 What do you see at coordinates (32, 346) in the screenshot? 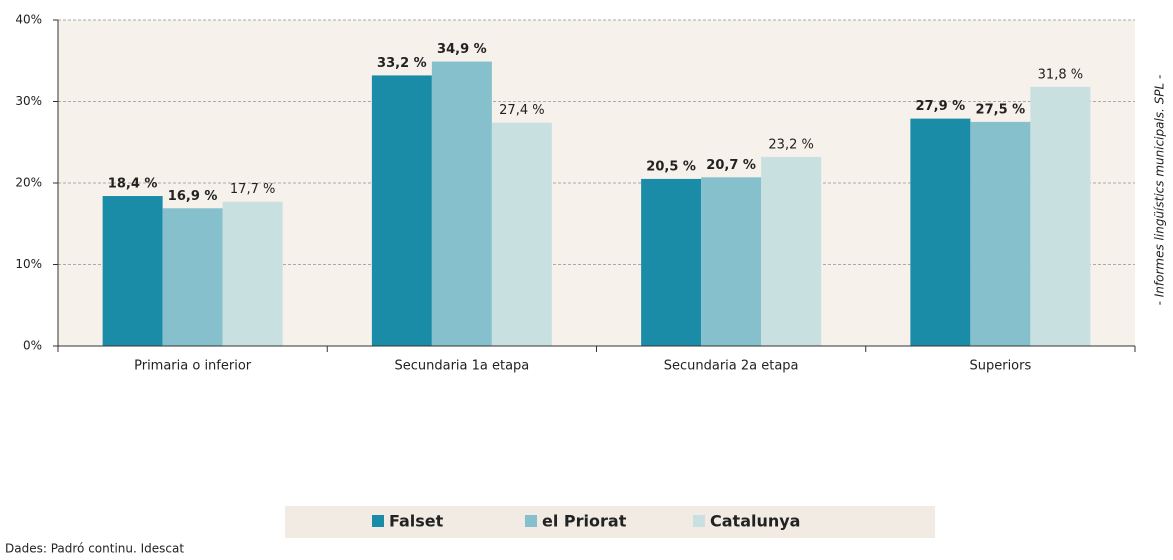
I see `y-tick-label: 0%` at bounding box center [32, 346].